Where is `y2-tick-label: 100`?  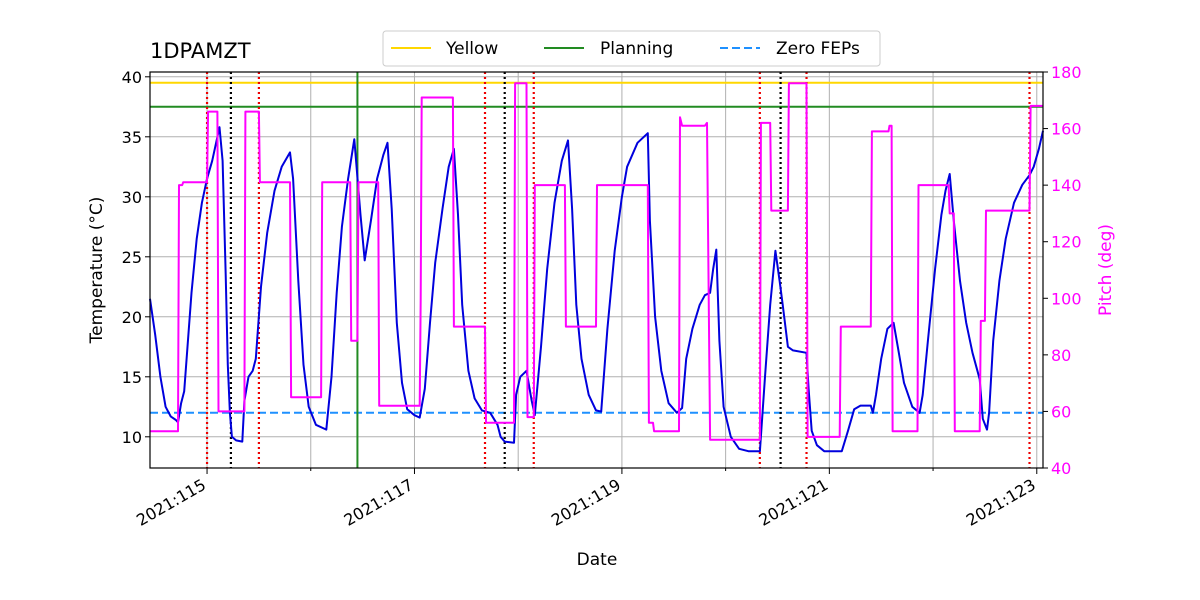
y2-tick-label: 100 is located at coordinates (1066, 298).